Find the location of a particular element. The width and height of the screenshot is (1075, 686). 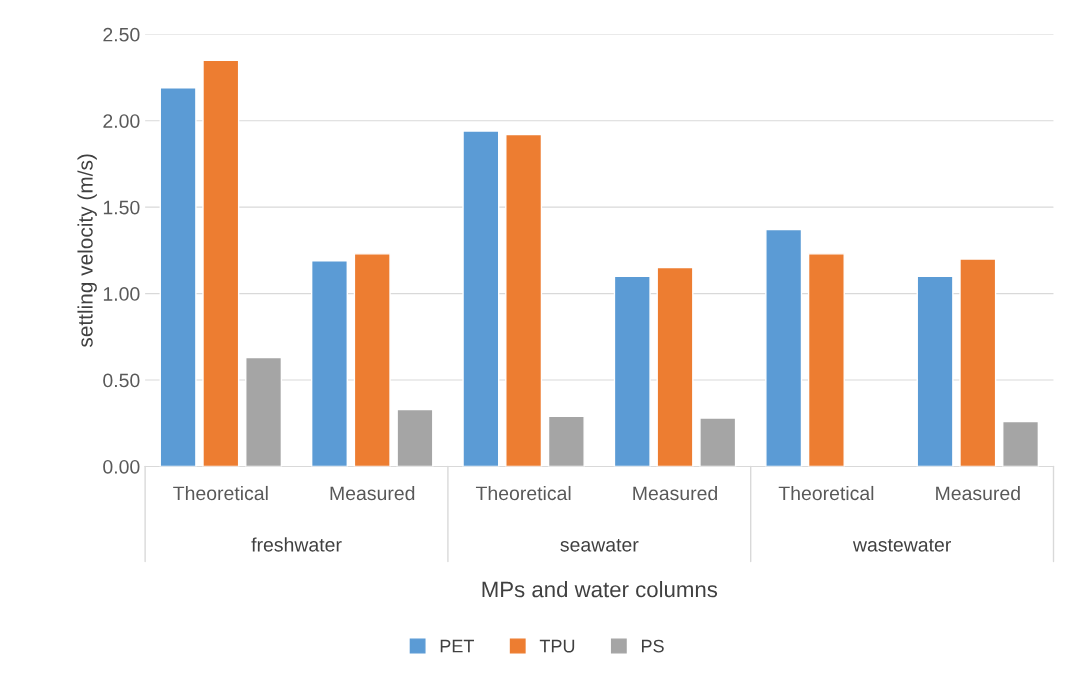

legend-label: PET is located at coordinates (457, 646).